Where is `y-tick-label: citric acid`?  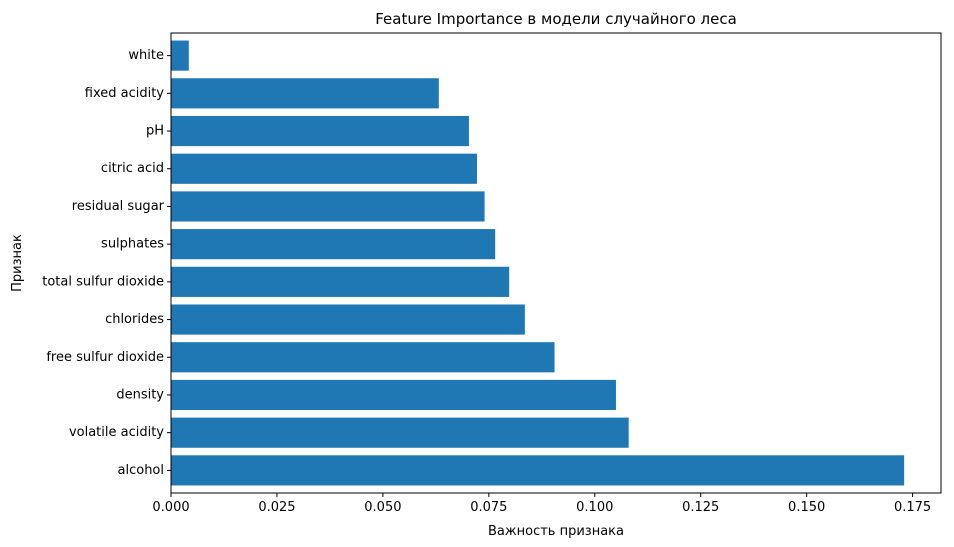
y-tick-label: citric acid is located at coordinates (132, 168).